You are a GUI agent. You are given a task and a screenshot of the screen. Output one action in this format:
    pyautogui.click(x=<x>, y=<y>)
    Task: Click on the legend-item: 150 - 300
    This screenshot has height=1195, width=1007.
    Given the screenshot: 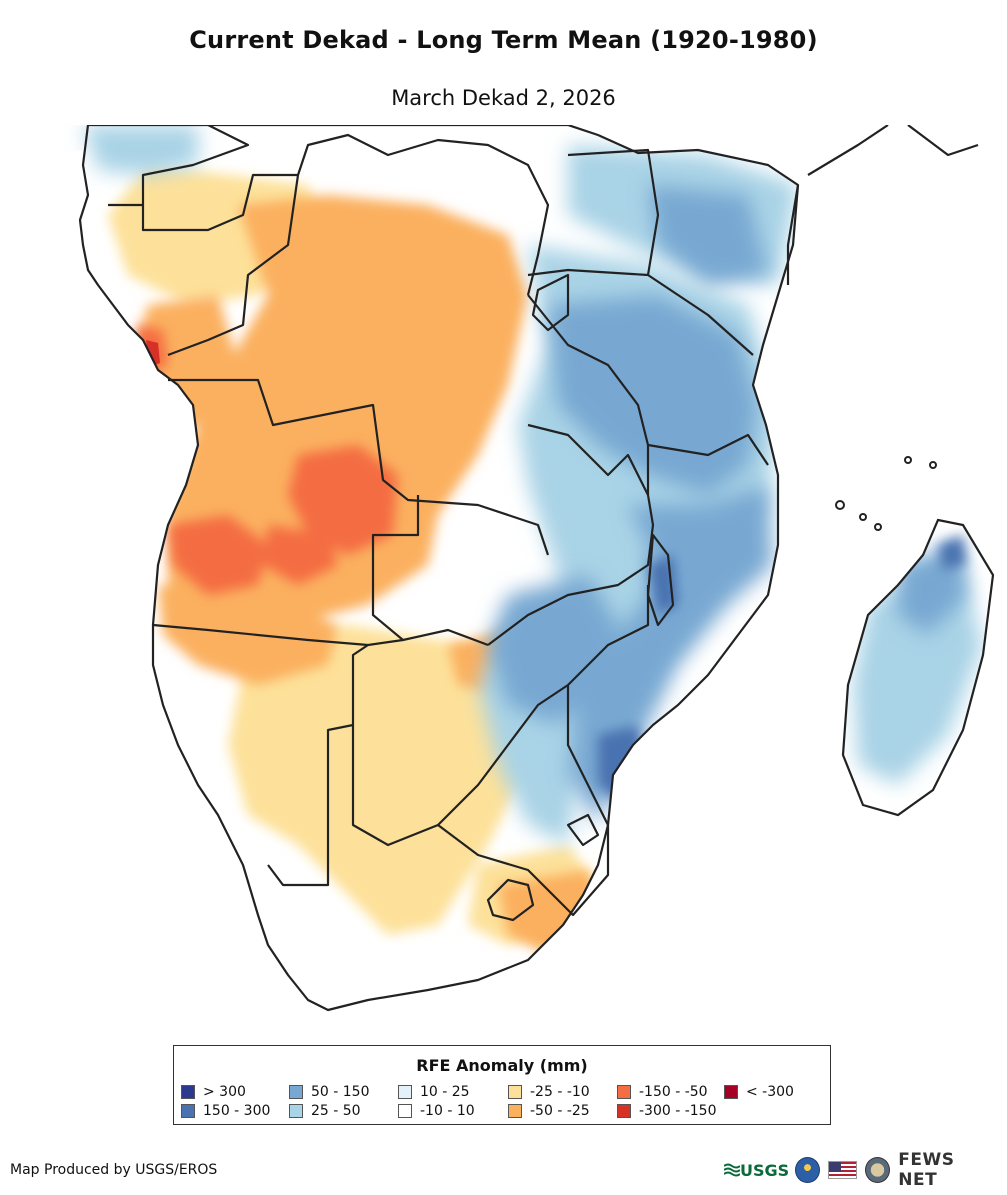 What is the action you would take?
    pyautogui.click(x=225, y=1111)
    